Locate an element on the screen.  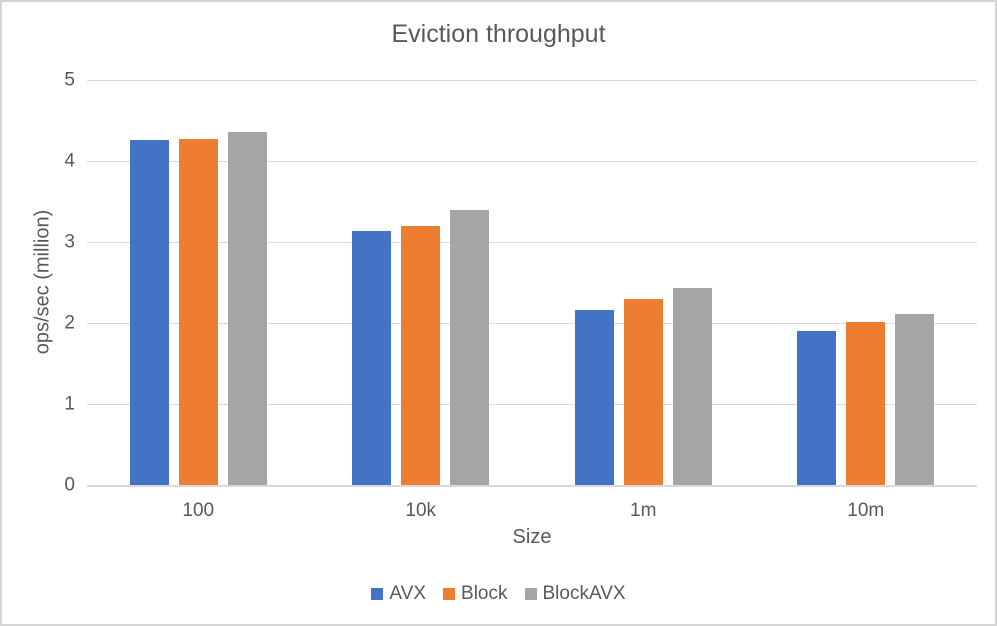
y-tick-label-1: 1 is located at coordinates (69, 404).